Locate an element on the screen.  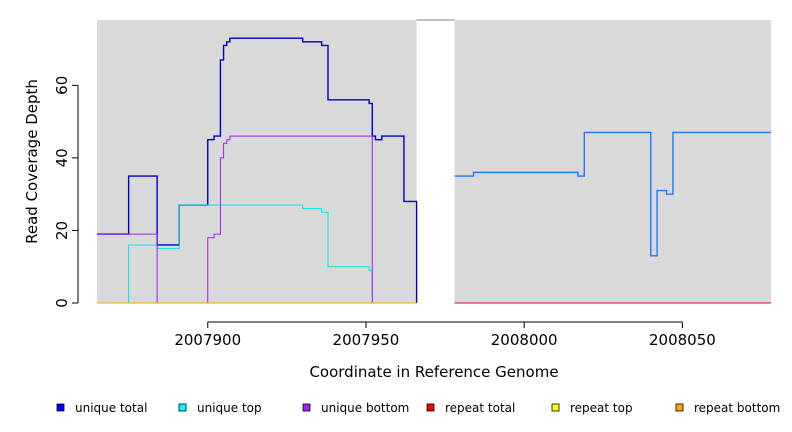
legend-swatch-unique-top is located at coordinates (182, 407).